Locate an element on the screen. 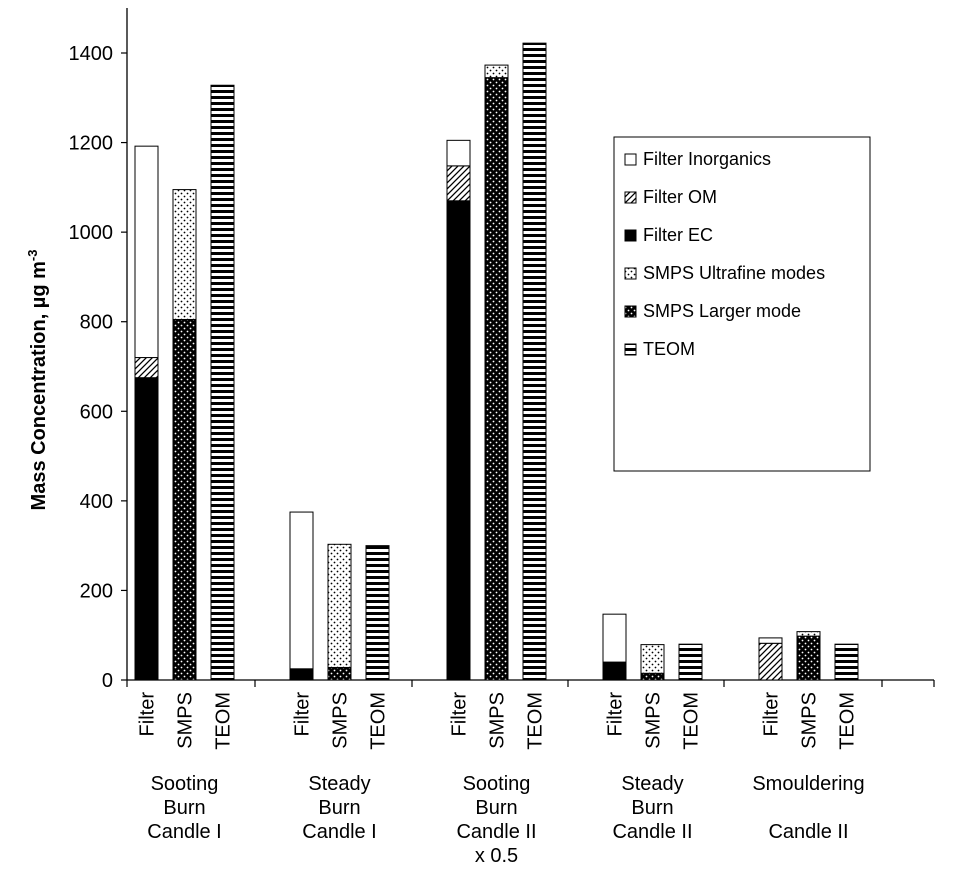 The image size is (962, 883). y-tick-label: 200 is located at coordinates (96, 591).